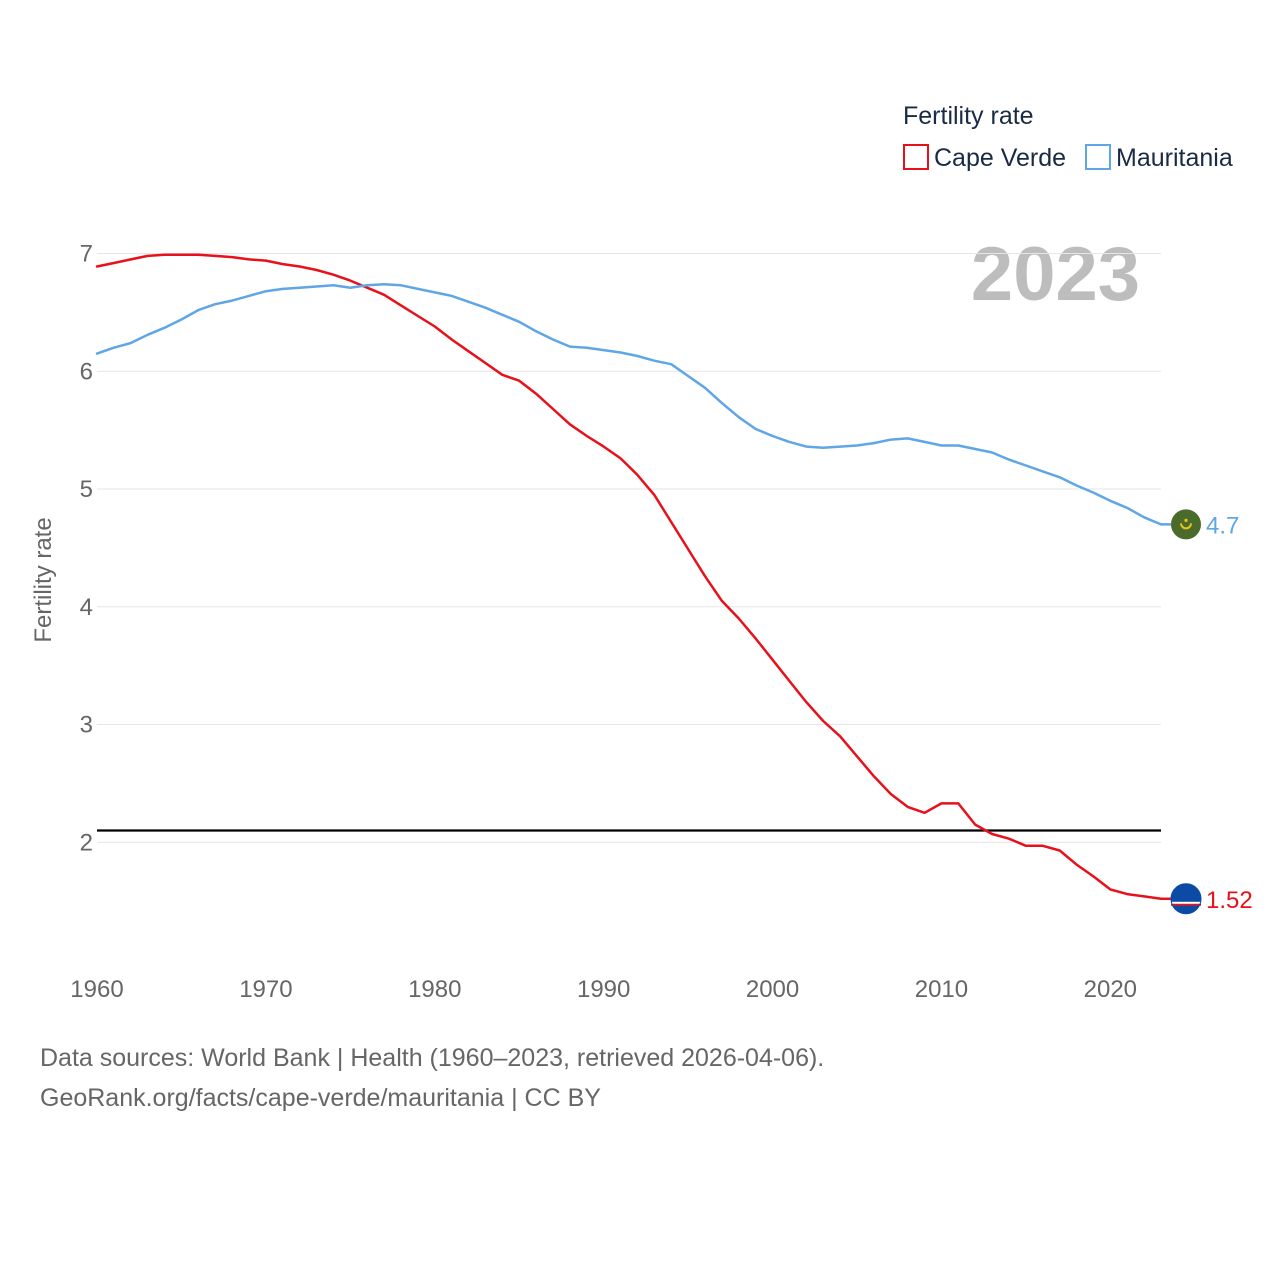 The width and height of the screenshot is (1280, 1280). I want to click on y-tick-label: 2, so click(86, 842).